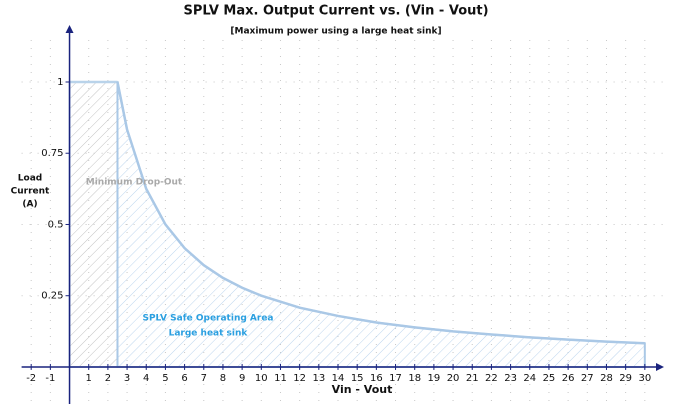  I want to click on x-tick-label: 13, so click(318, 378).